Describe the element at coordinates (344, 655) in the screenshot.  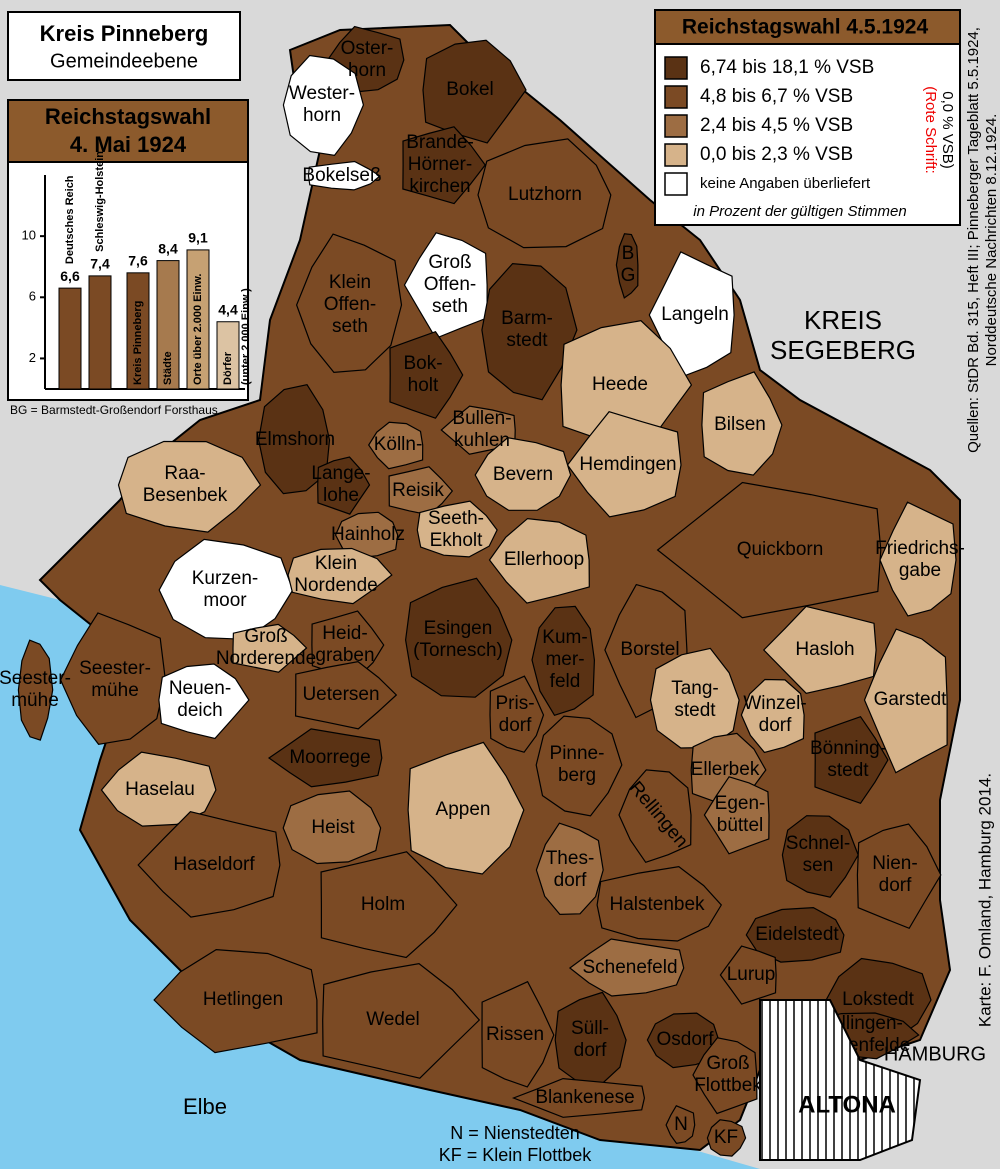
I see `municipality-label: graben` at that location.